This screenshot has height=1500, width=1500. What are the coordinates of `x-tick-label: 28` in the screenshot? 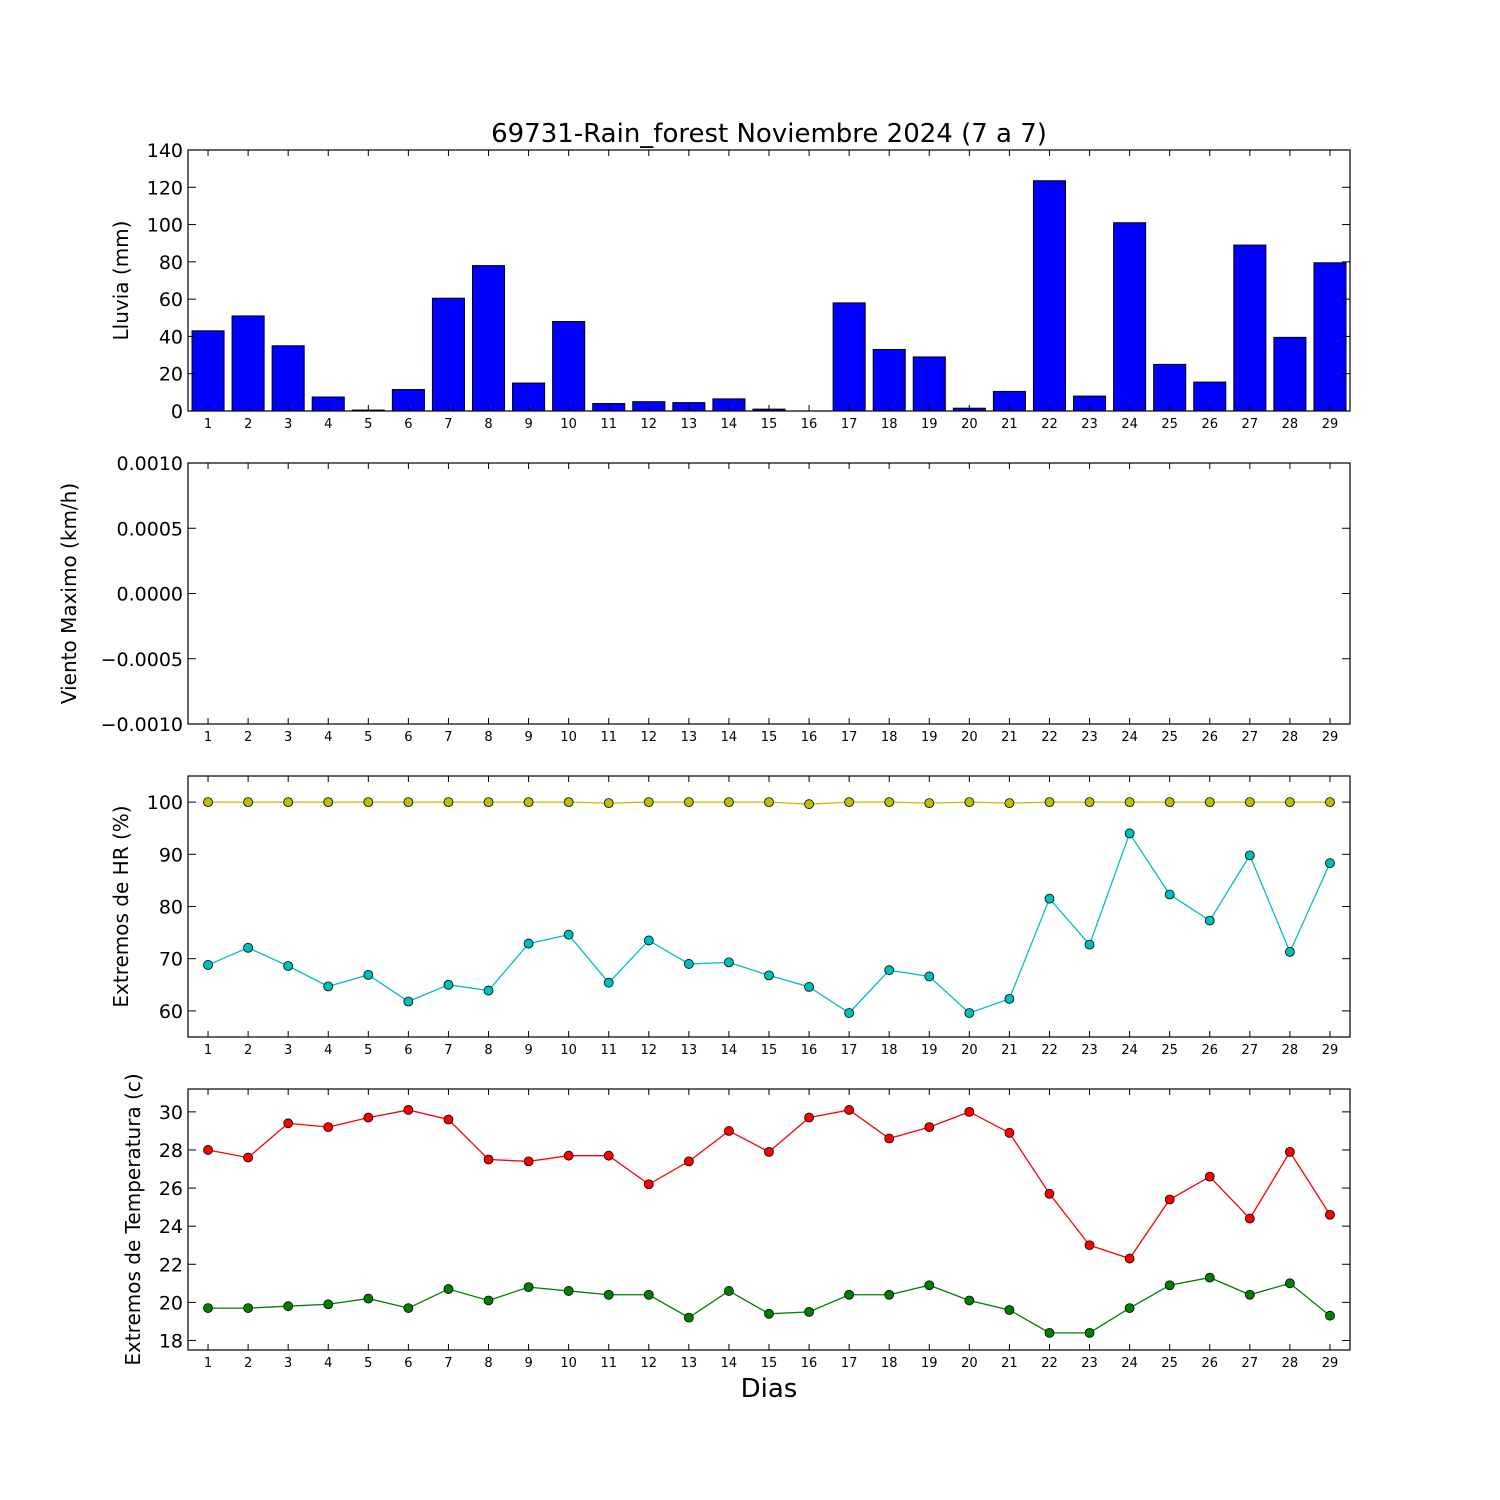 It's located at (1290, 1363).